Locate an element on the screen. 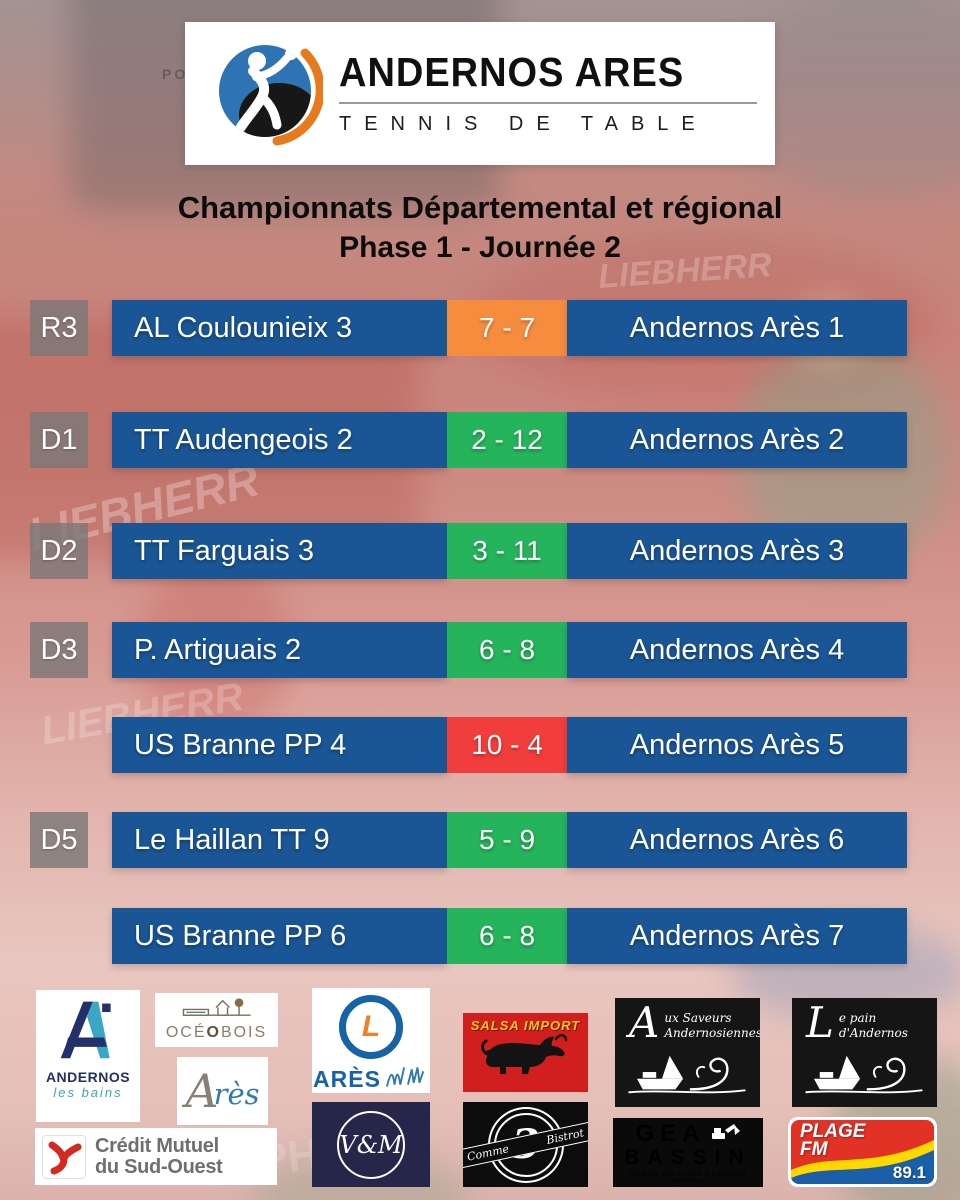  leclerc-l-icon: L is located at coordinates (371, 1027).